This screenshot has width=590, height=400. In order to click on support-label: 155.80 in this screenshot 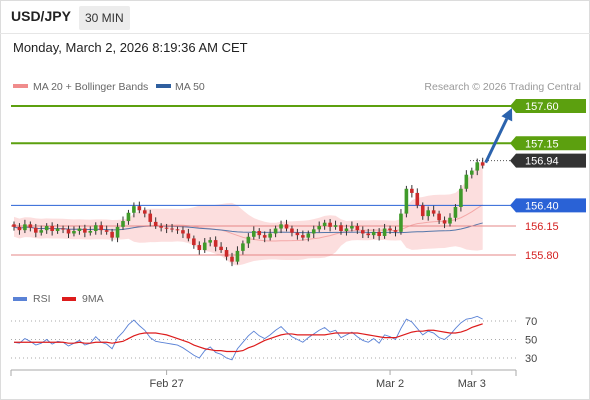, I will do `click(542, 256)`.